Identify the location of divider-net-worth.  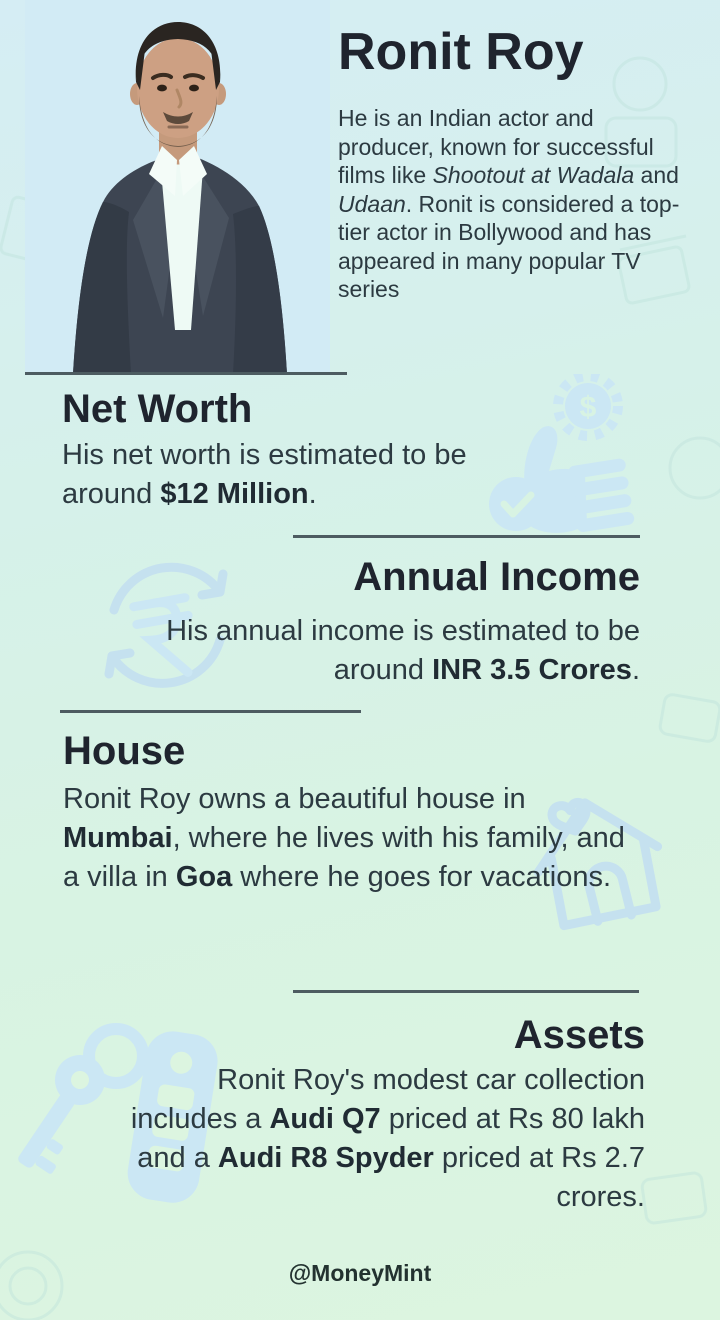
(186, 373).